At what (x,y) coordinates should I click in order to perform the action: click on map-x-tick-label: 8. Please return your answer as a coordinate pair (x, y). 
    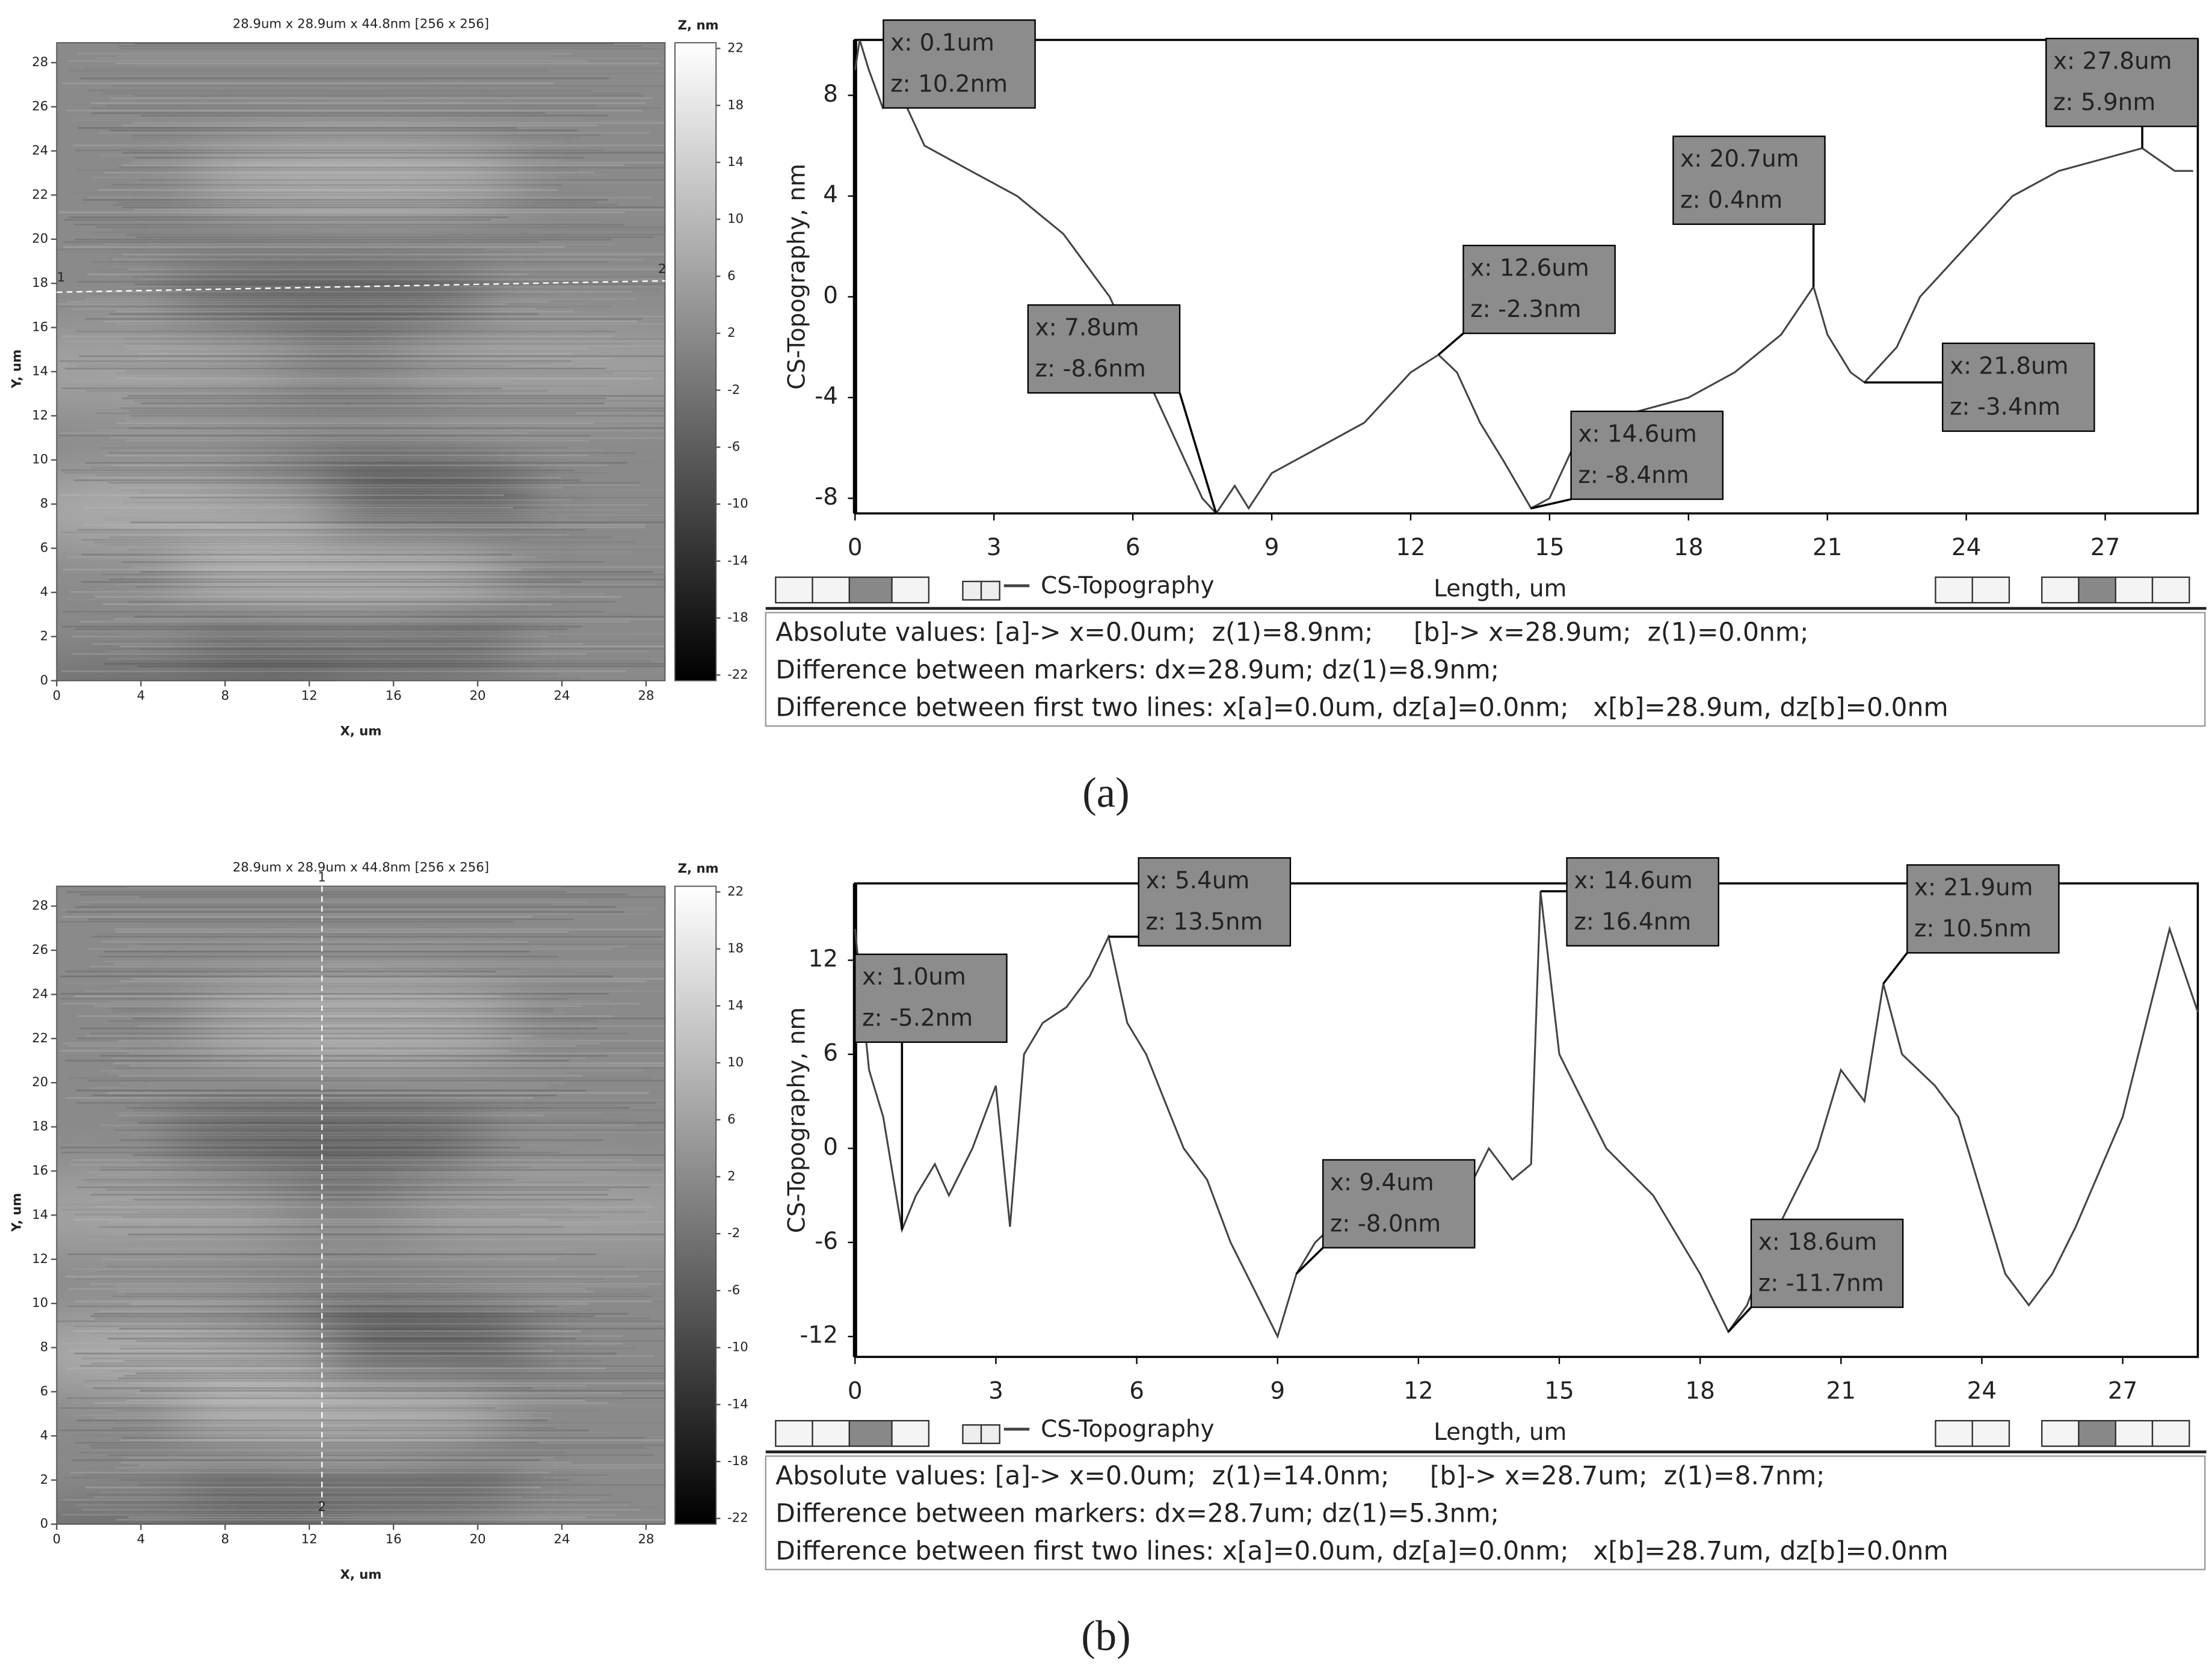
    Looking at the image, I should click on (225, 696).